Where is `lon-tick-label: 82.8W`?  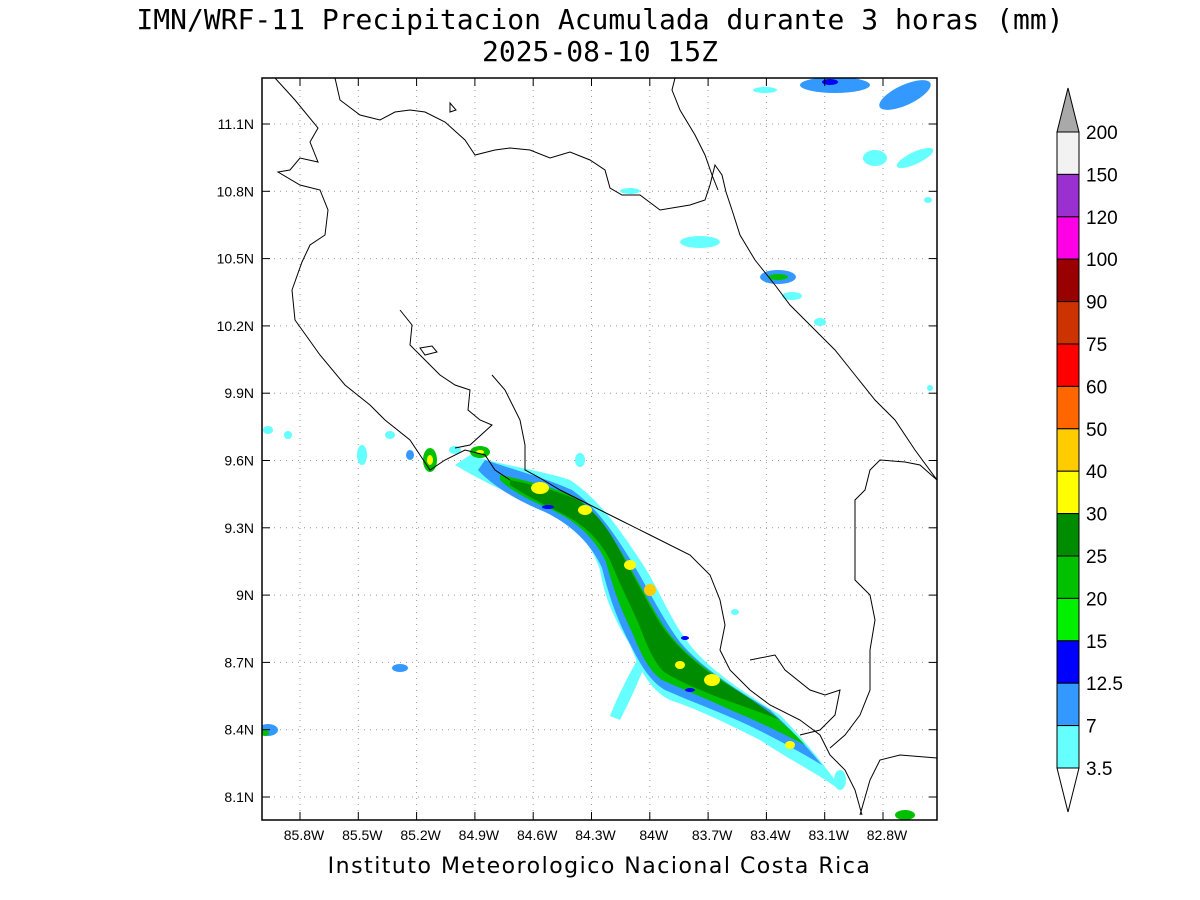 lon-tick-label: 82.8W is located at coordinates (887, 835).